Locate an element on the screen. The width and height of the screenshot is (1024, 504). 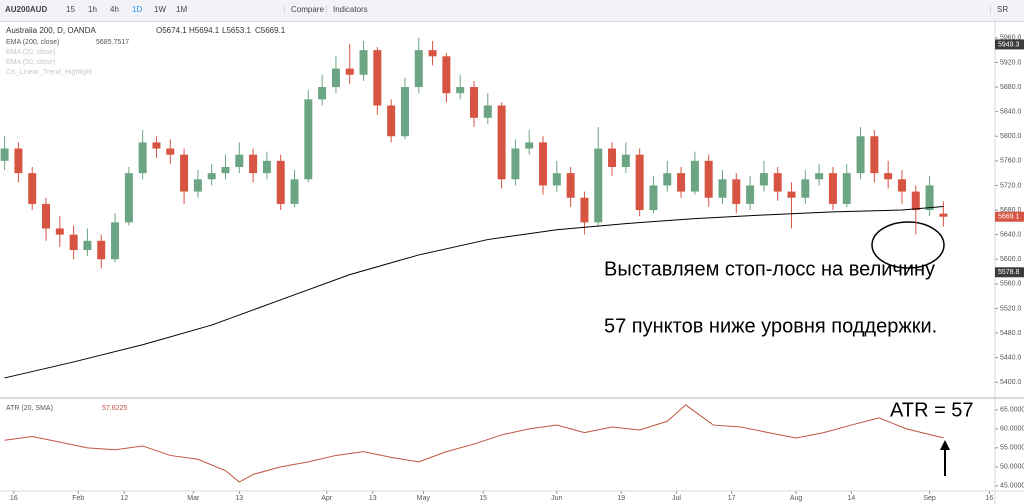
x-tick-label: Sep is located at coordinates (929, 498).